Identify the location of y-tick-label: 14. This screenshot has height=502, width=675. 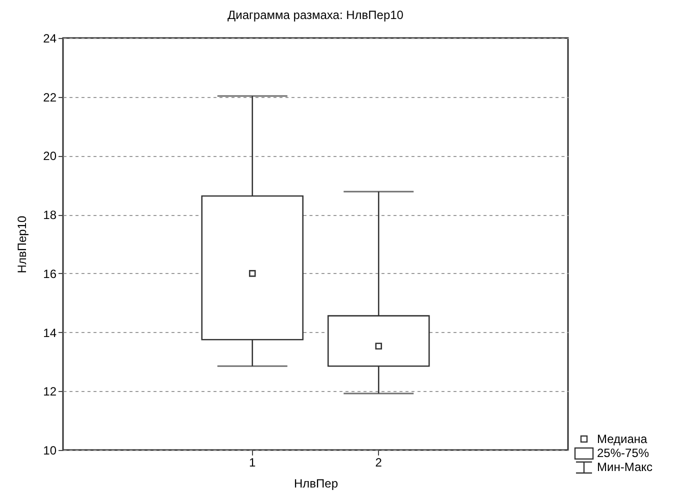
(50, 333).